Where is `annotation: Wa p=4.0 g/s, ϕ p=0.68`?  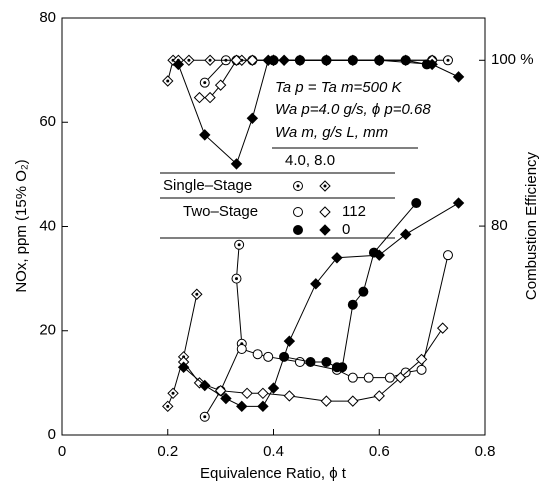 annotation: Wa p=4.0 g/s, ϕ p=0.68 is located at coordinates (353, 109).